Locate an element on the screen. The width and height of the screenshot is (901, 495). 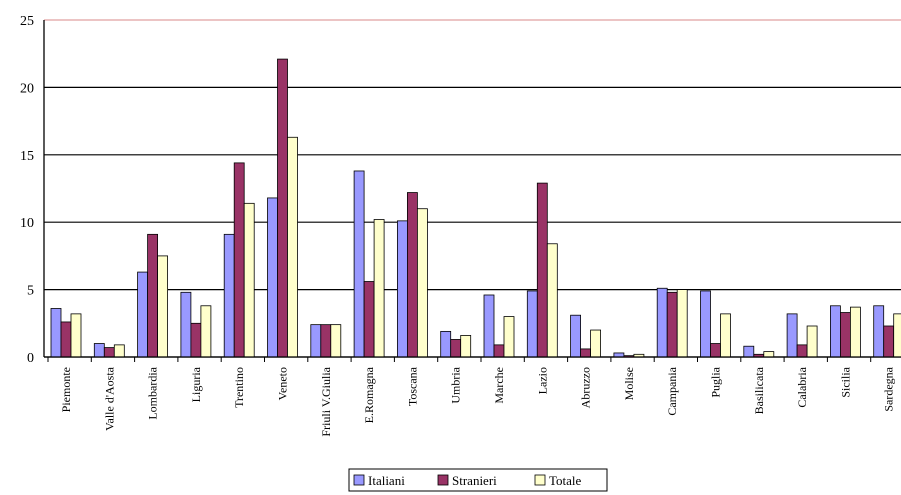
x-category-label: Veneto is located at coordinates (283, 383).